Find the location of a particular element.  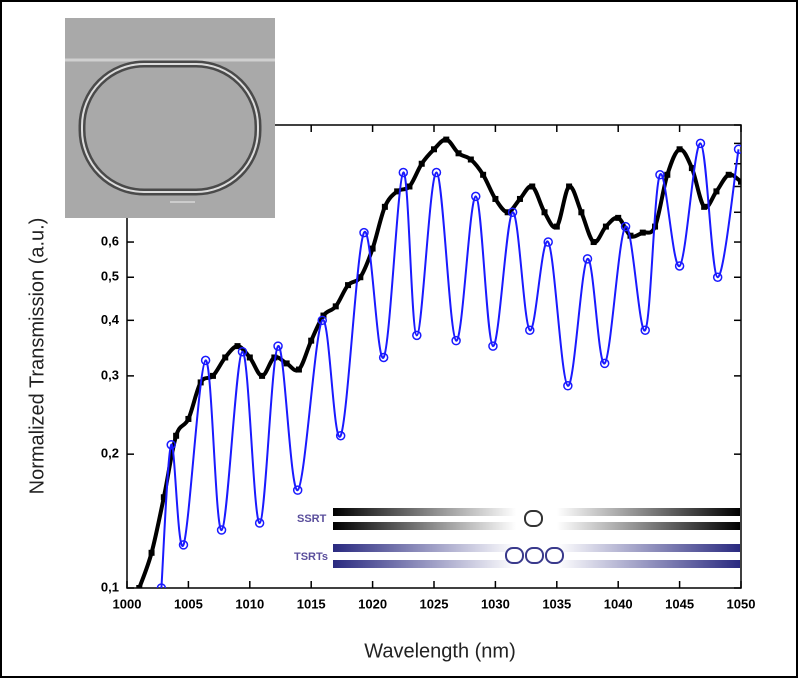

x-tick-label: 1045 is located at coordinates (679, 603).